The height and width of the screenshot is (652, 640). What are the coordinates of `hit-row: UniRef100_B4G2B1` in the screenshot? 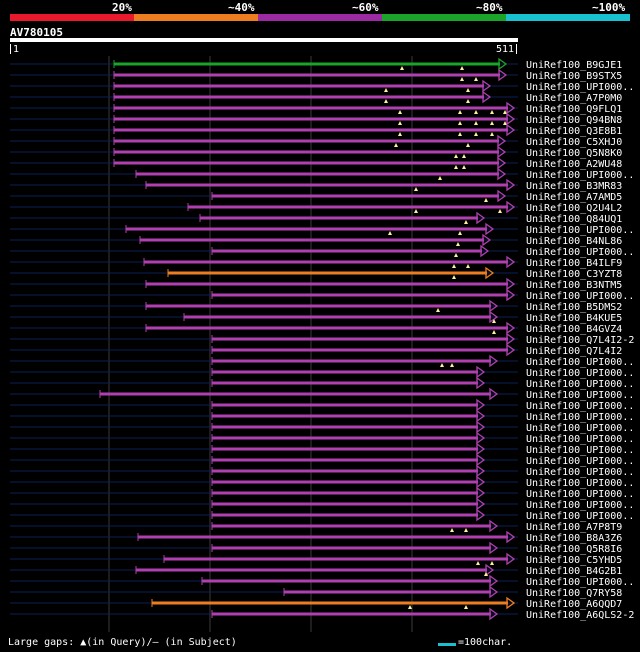 It's located at (316, 570).